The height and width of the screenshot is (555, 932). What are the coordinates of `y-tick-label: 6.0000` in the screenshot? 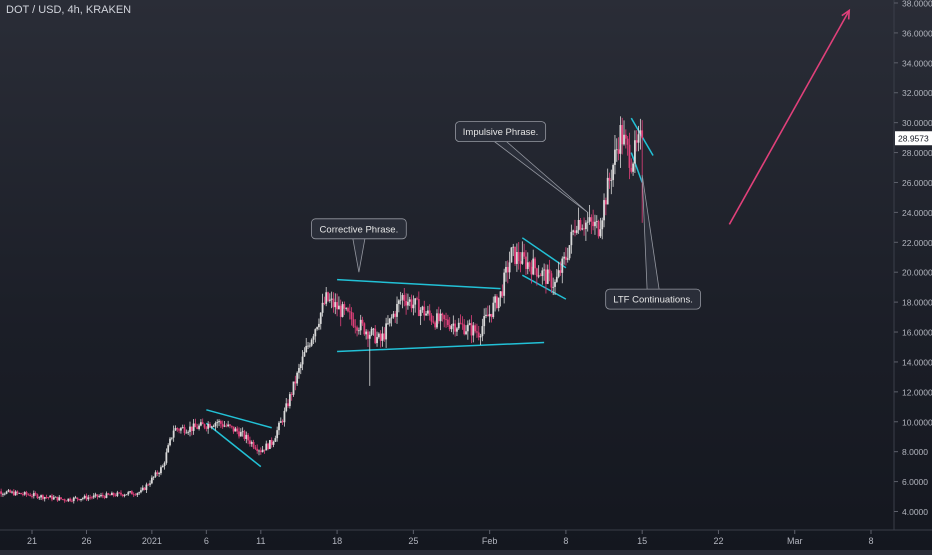 It's located at (915, 482).